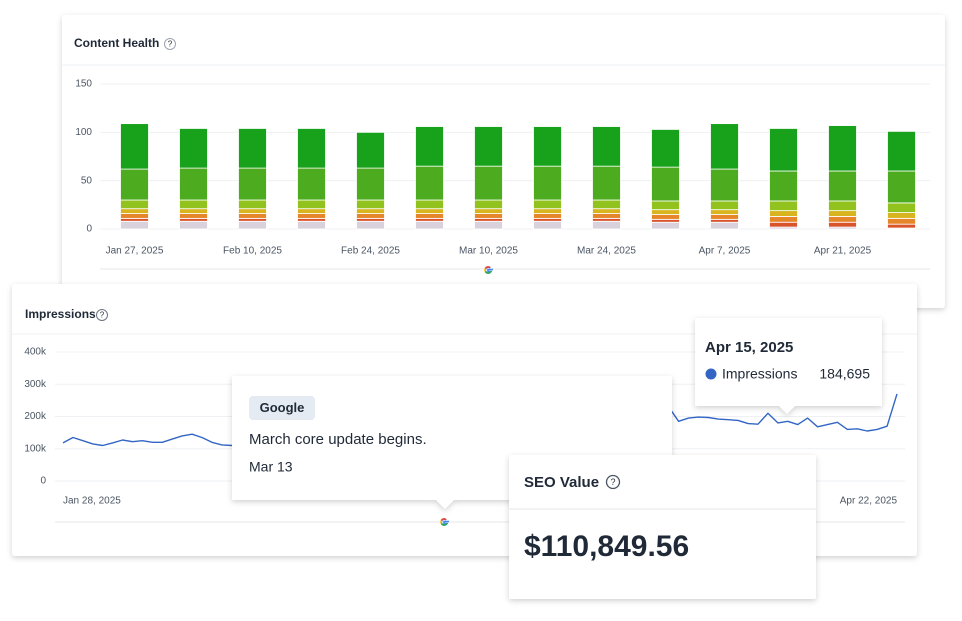  Describe the element at coordinates (711, 374) in the screenshot. I see `series-swatch` at that location.